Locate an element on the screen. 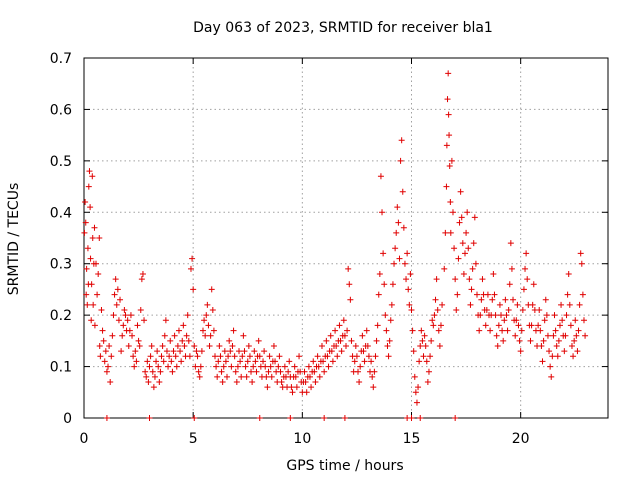 The height and width of the screenshot is (480, 640). y-tick-label: 0.5 is located at coordinates (61, 162).